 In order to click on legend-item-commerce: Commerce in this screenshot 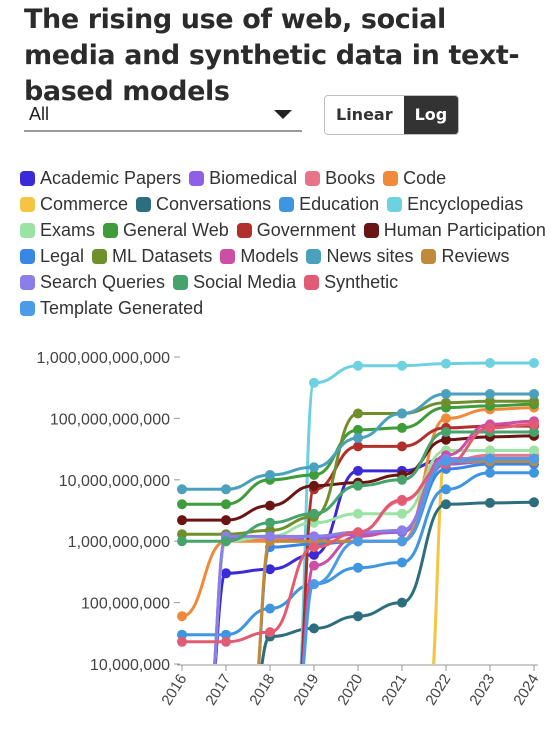, I will do `click(74, 204)`.